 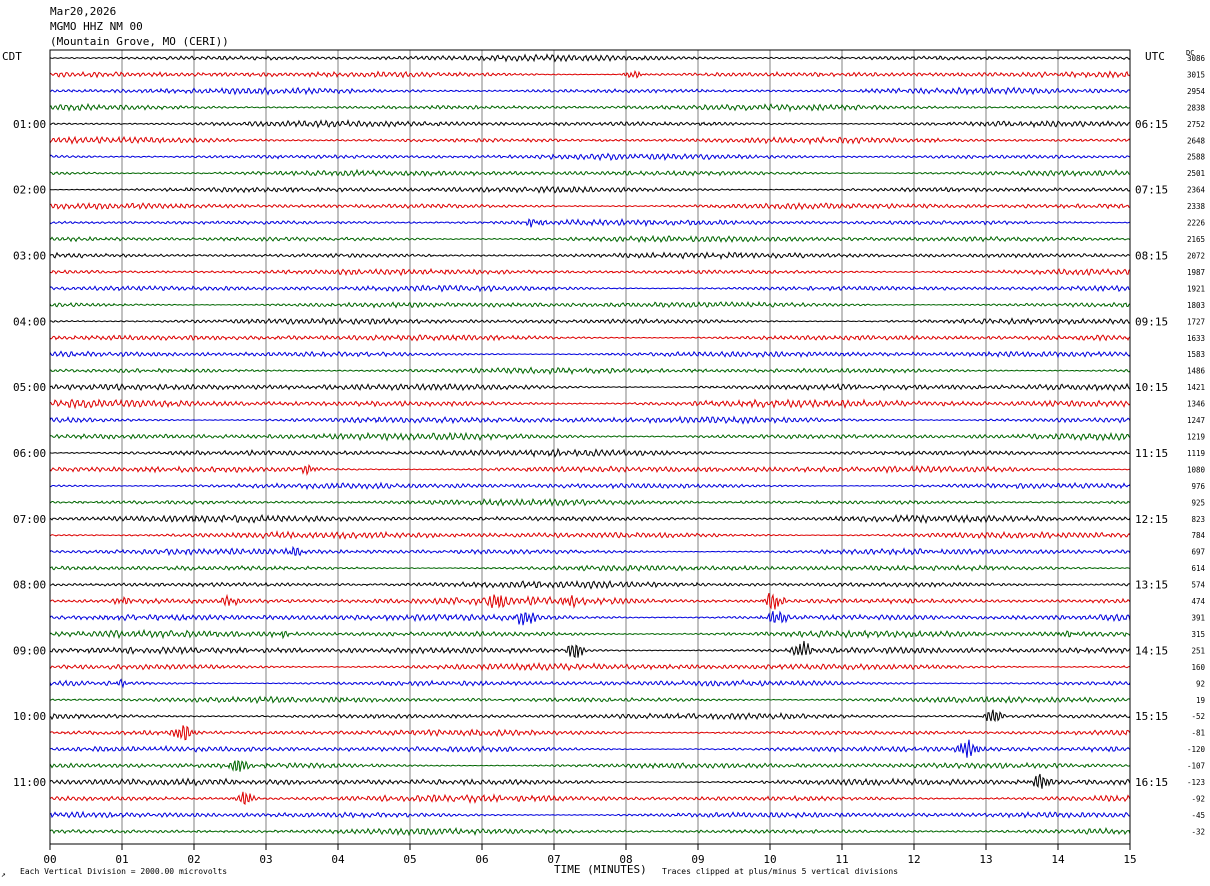 What do you see at coordinates (1200, 700) in the screenshot?
I see `dc-offset-value: 19` at bounding box center [1200, 700].